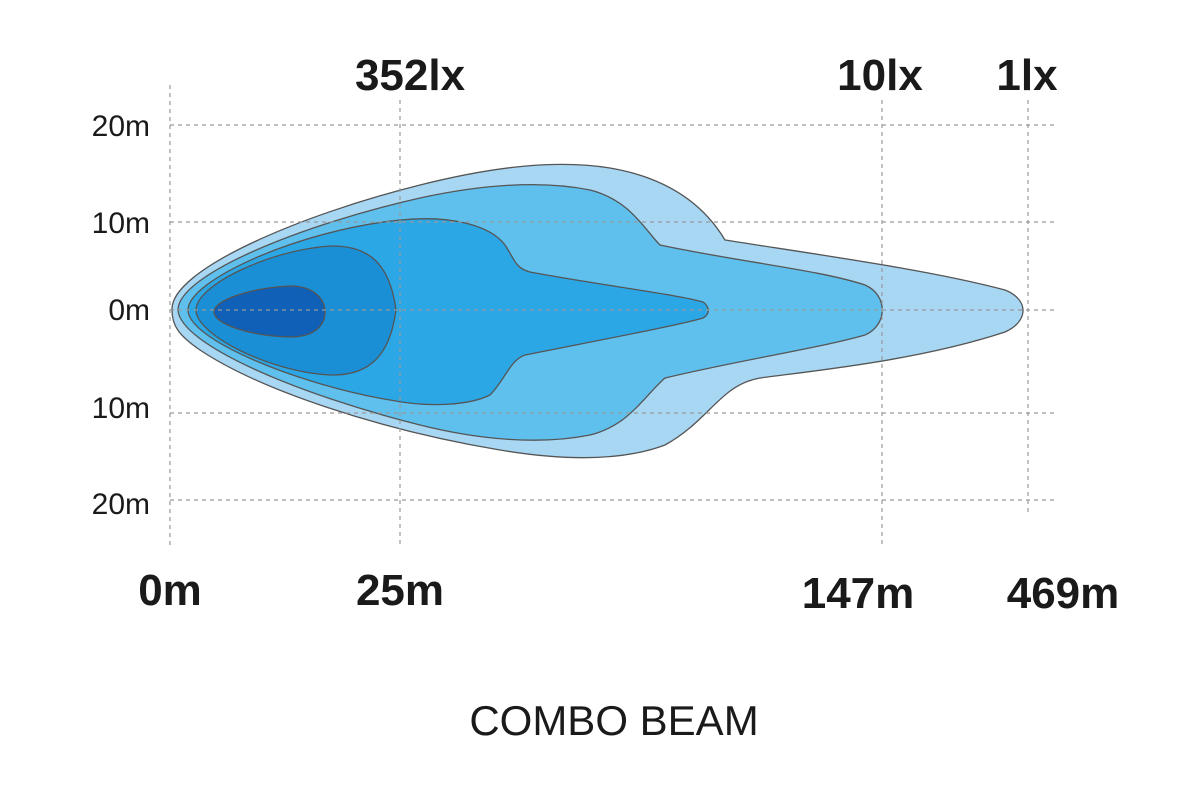 This screenshot has width=1200, height=802. Describe the element at coordinates (1063, 593) in the screenshot. I see `x-label: 469m` at that location.